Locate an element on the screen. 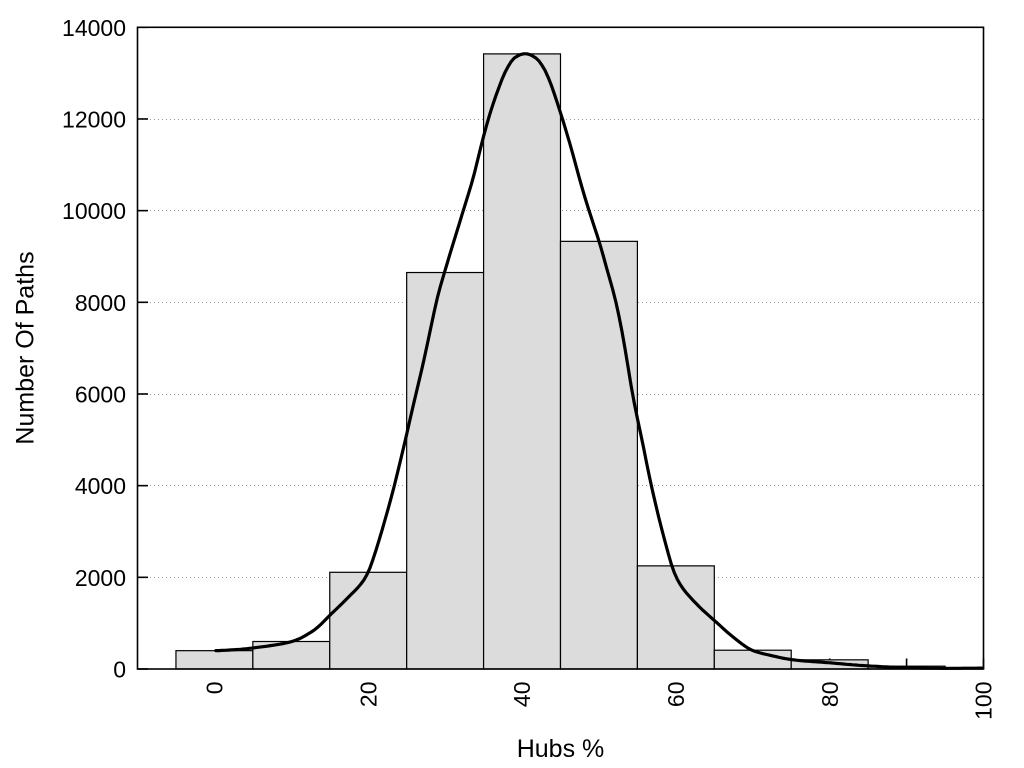 This screenshot has height=768, width=1024. svg-text: 60 is located at coordinates (676, 695).